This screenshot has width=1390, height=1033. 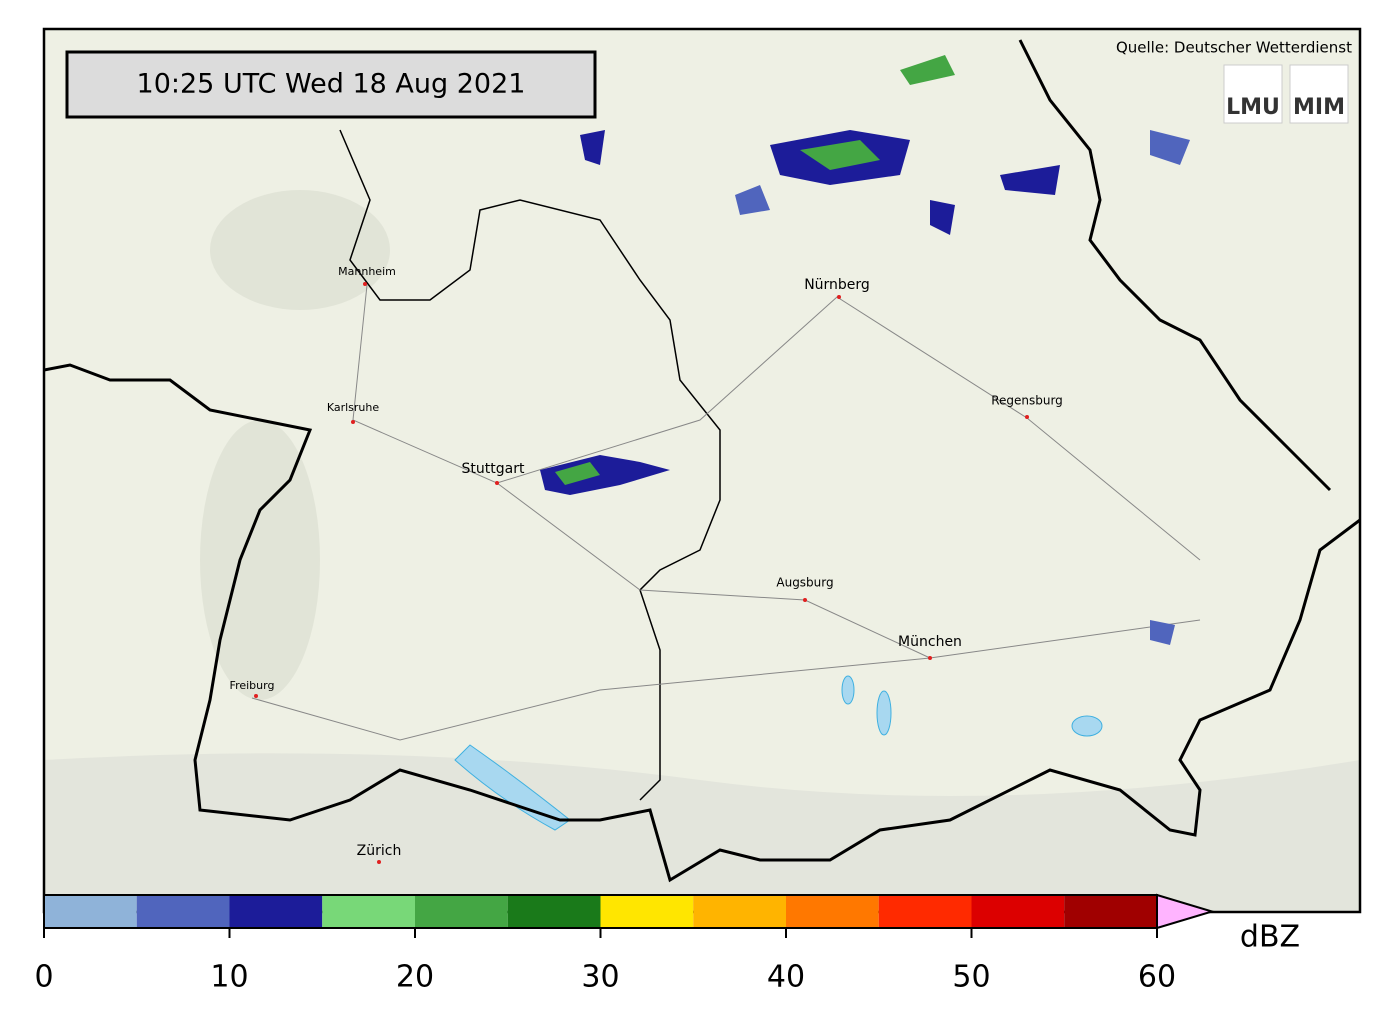 I want to click on city-label: Freiburg, so click(x=252, y=685).